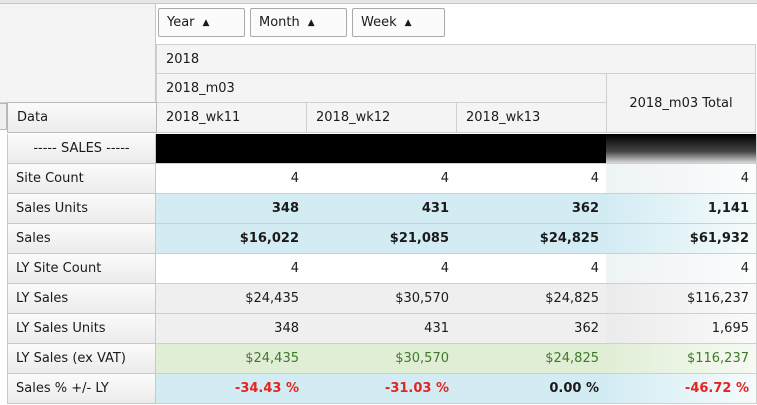 The image size is (757, 405). I want to click on week-header-label: 2018_wk13, so click(503, 117).